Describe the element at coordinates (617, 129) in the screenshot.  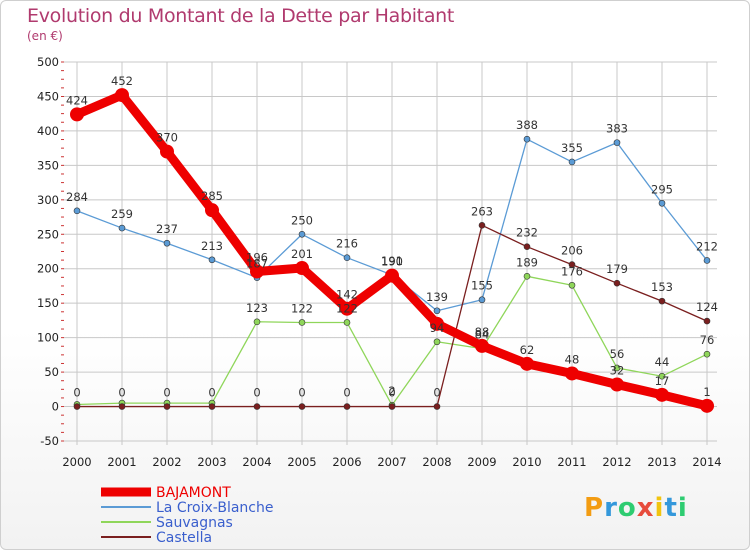
I see `data-label-la-croix-blanche: 383` at that location.